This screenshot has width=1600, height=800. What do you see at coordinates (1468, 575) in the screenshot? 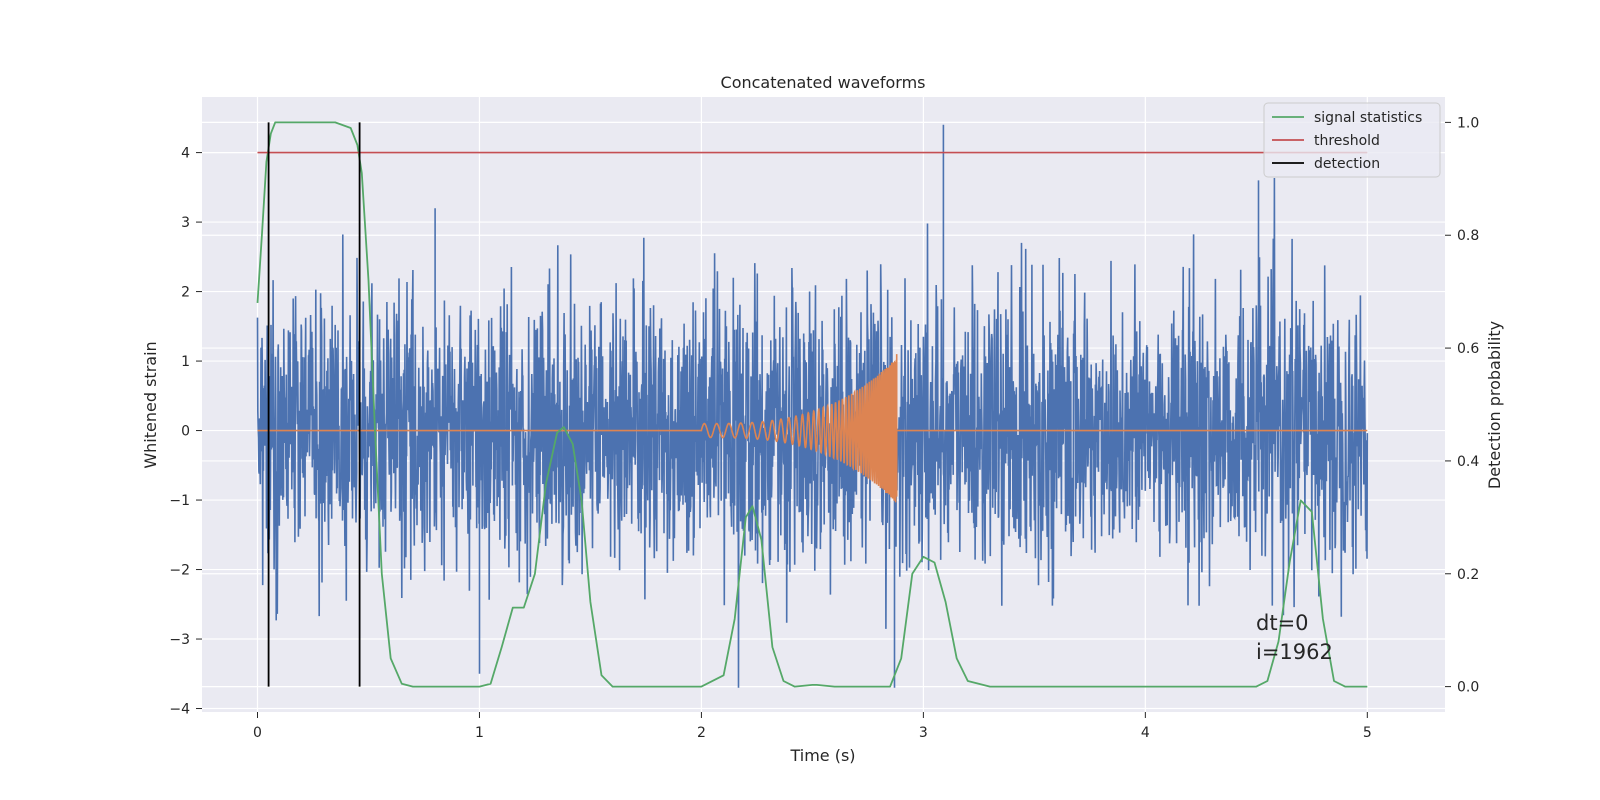
I see `y2-tick-label: 0.2` at bounding box center [1468, 575].